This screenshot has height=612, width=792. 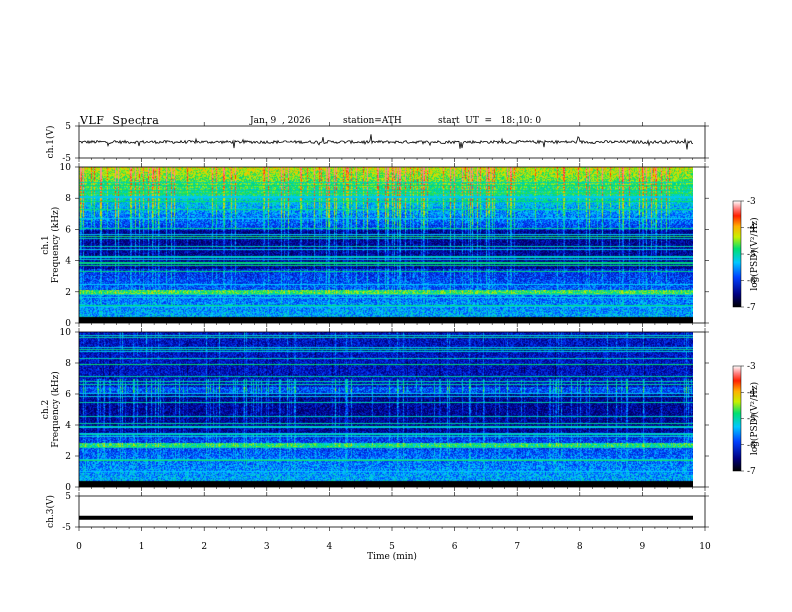 What do you see at coordinates (455, 547) in the screenshot?
I see `x-tick-label: 6` at bounding box center [455, 547].